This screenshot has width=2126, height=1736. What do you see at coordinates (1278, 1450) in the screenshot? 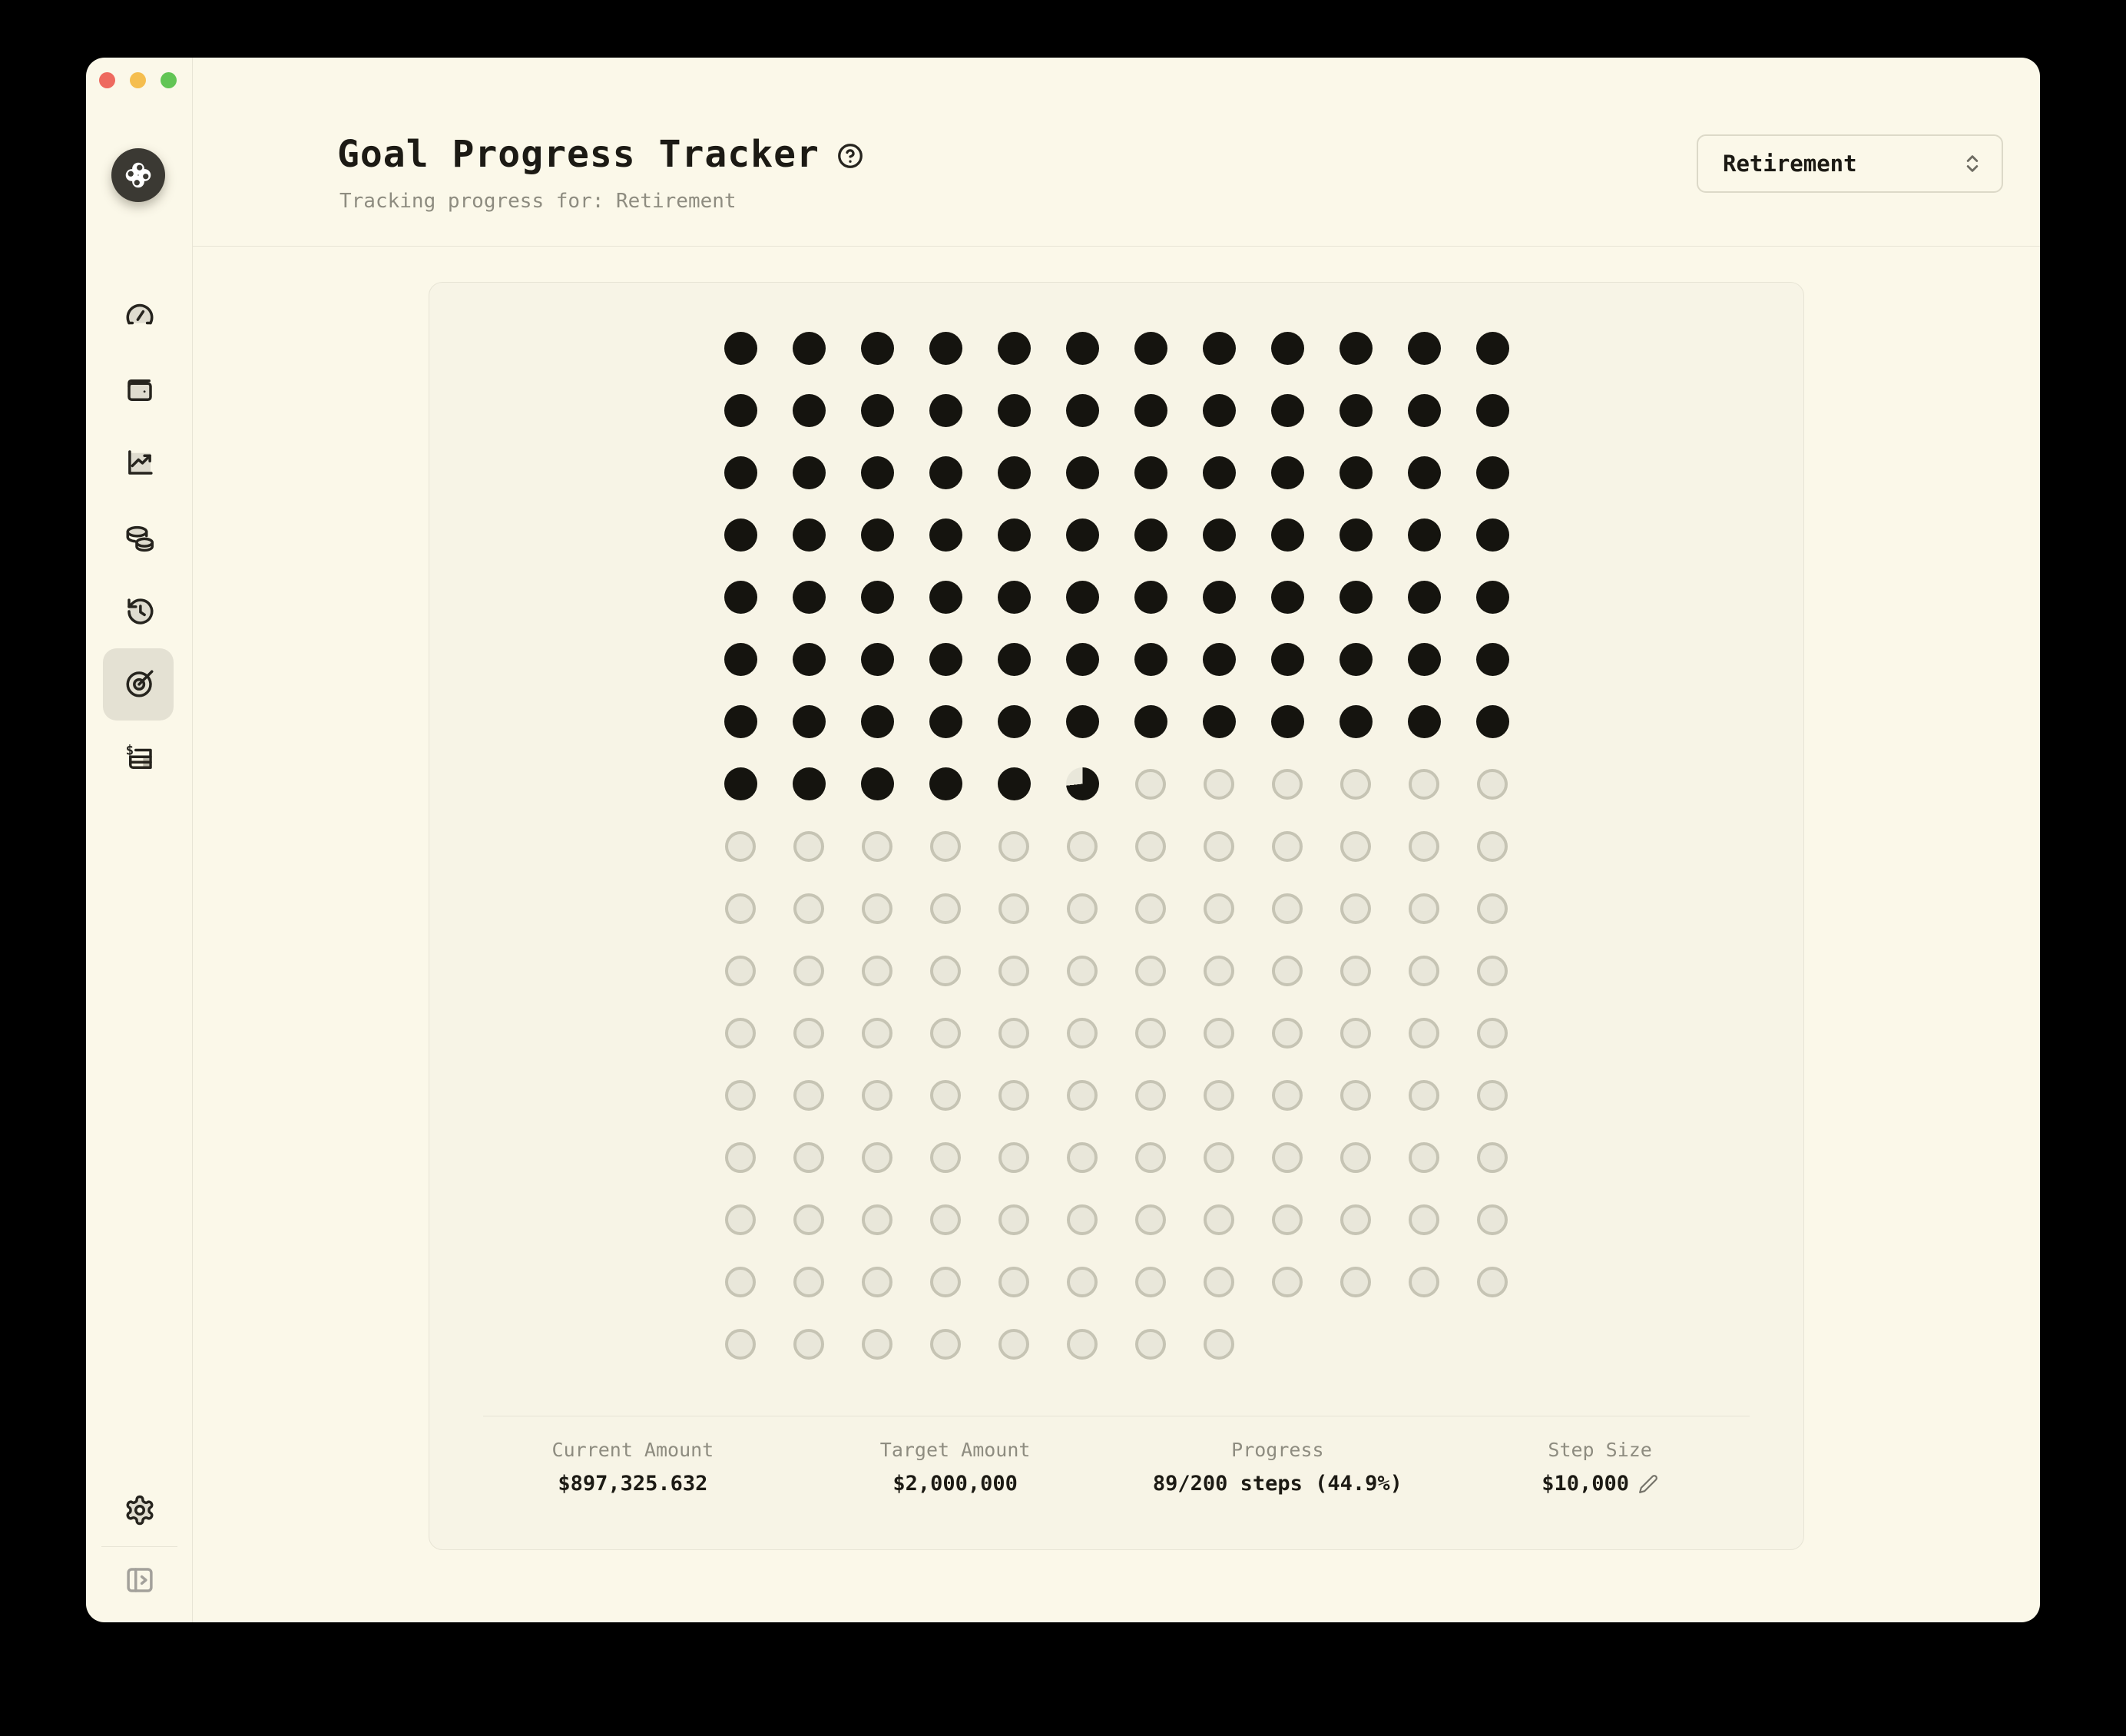
I see `stat-label: Progress` at bounding box center [1278, 1450].